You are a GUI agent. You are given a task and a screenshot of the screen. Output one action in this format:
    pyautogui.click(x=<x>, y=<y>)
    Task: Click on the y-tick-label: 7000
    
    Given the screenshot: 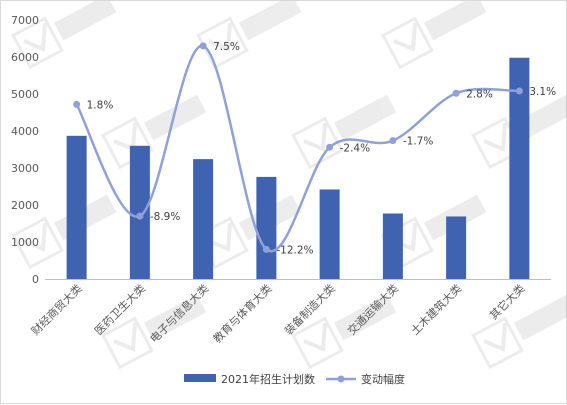 What is the action you would take?
    pyautogui.click(x=25, y=20)
    